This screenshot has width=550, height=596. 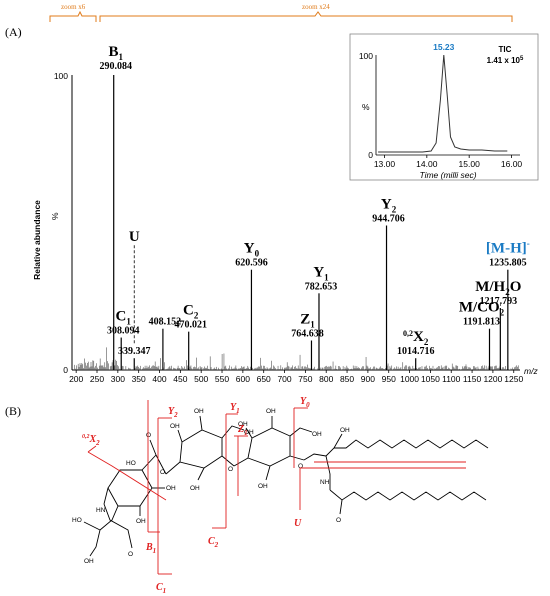 I want to click on y-axis-label: Relative abundance, so click(x=37, y=240).